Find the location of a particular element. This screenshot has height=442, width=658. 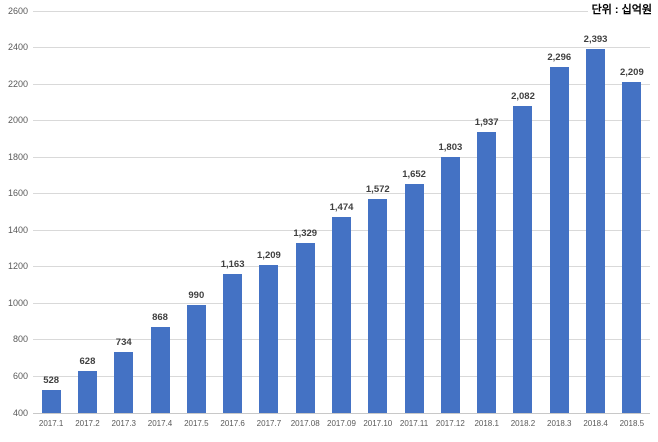

x-tick-label: 2017.7 is located at coordinates (269, 423).